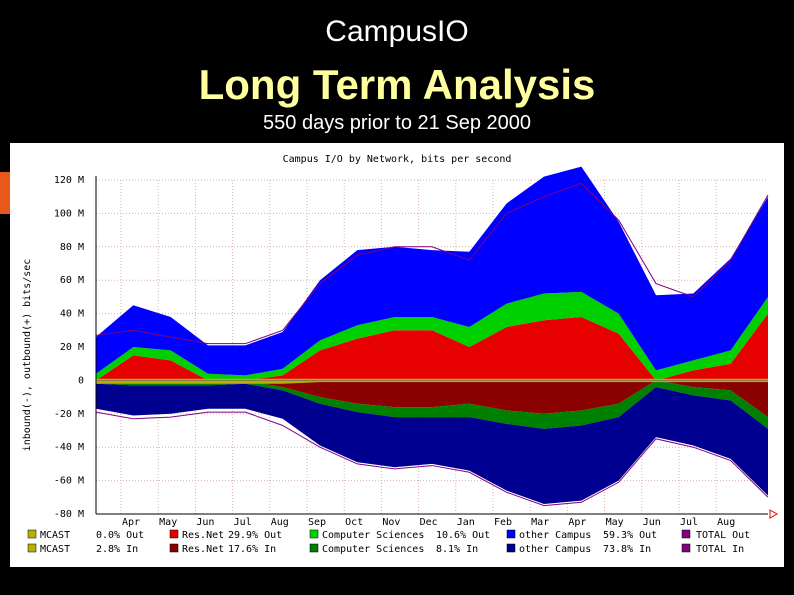 This screenshot has height=595, width=794. I want to click on legend-percent: 0.0% Out, so click(120, 535).